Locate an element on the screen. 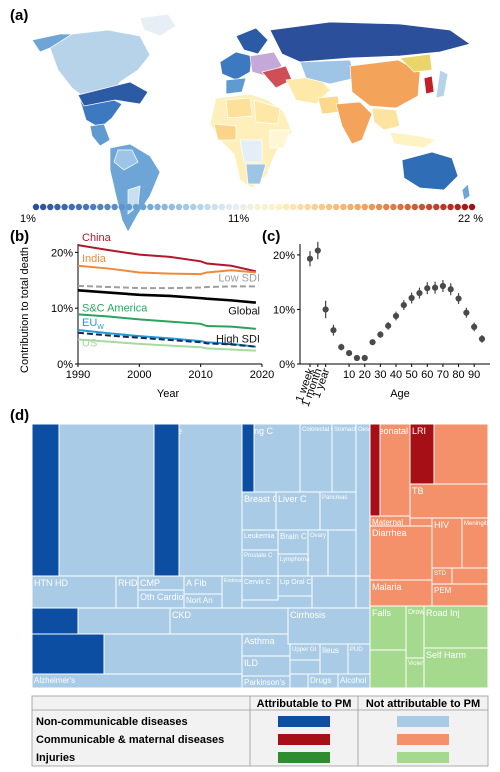  tile-stomach-label: Stomach C is located at coordinates (349, 430).